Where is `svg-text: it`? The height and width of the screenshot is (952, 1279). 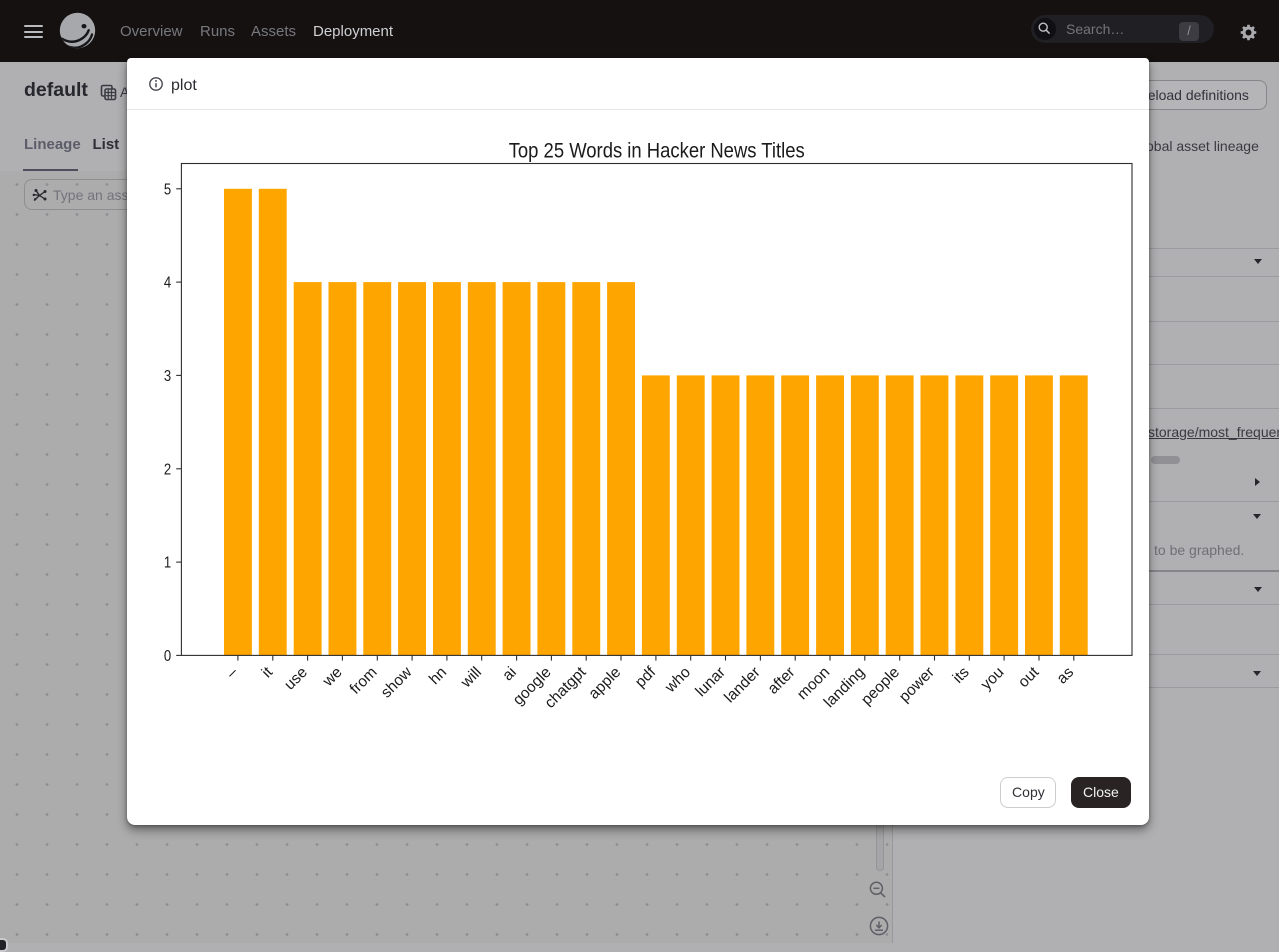 svg-text: it is located at coordinates (268, 672).